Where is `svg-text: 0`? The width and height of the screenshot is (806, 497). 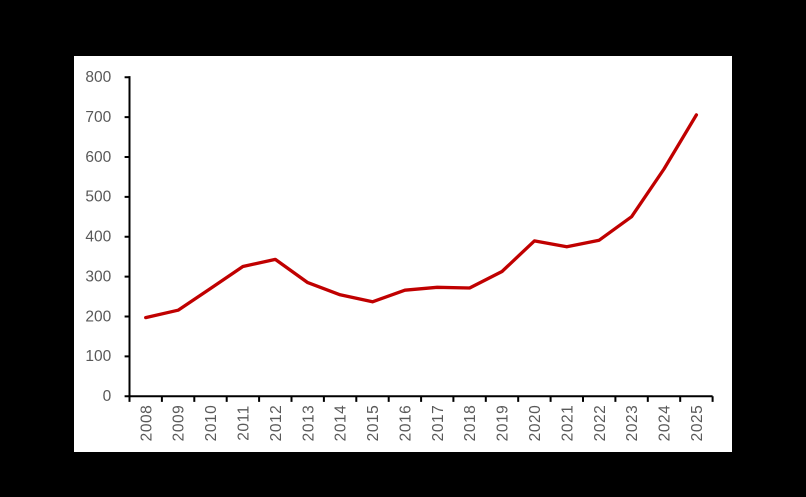
svg-text: 0 is located at coordinates (107, 396).